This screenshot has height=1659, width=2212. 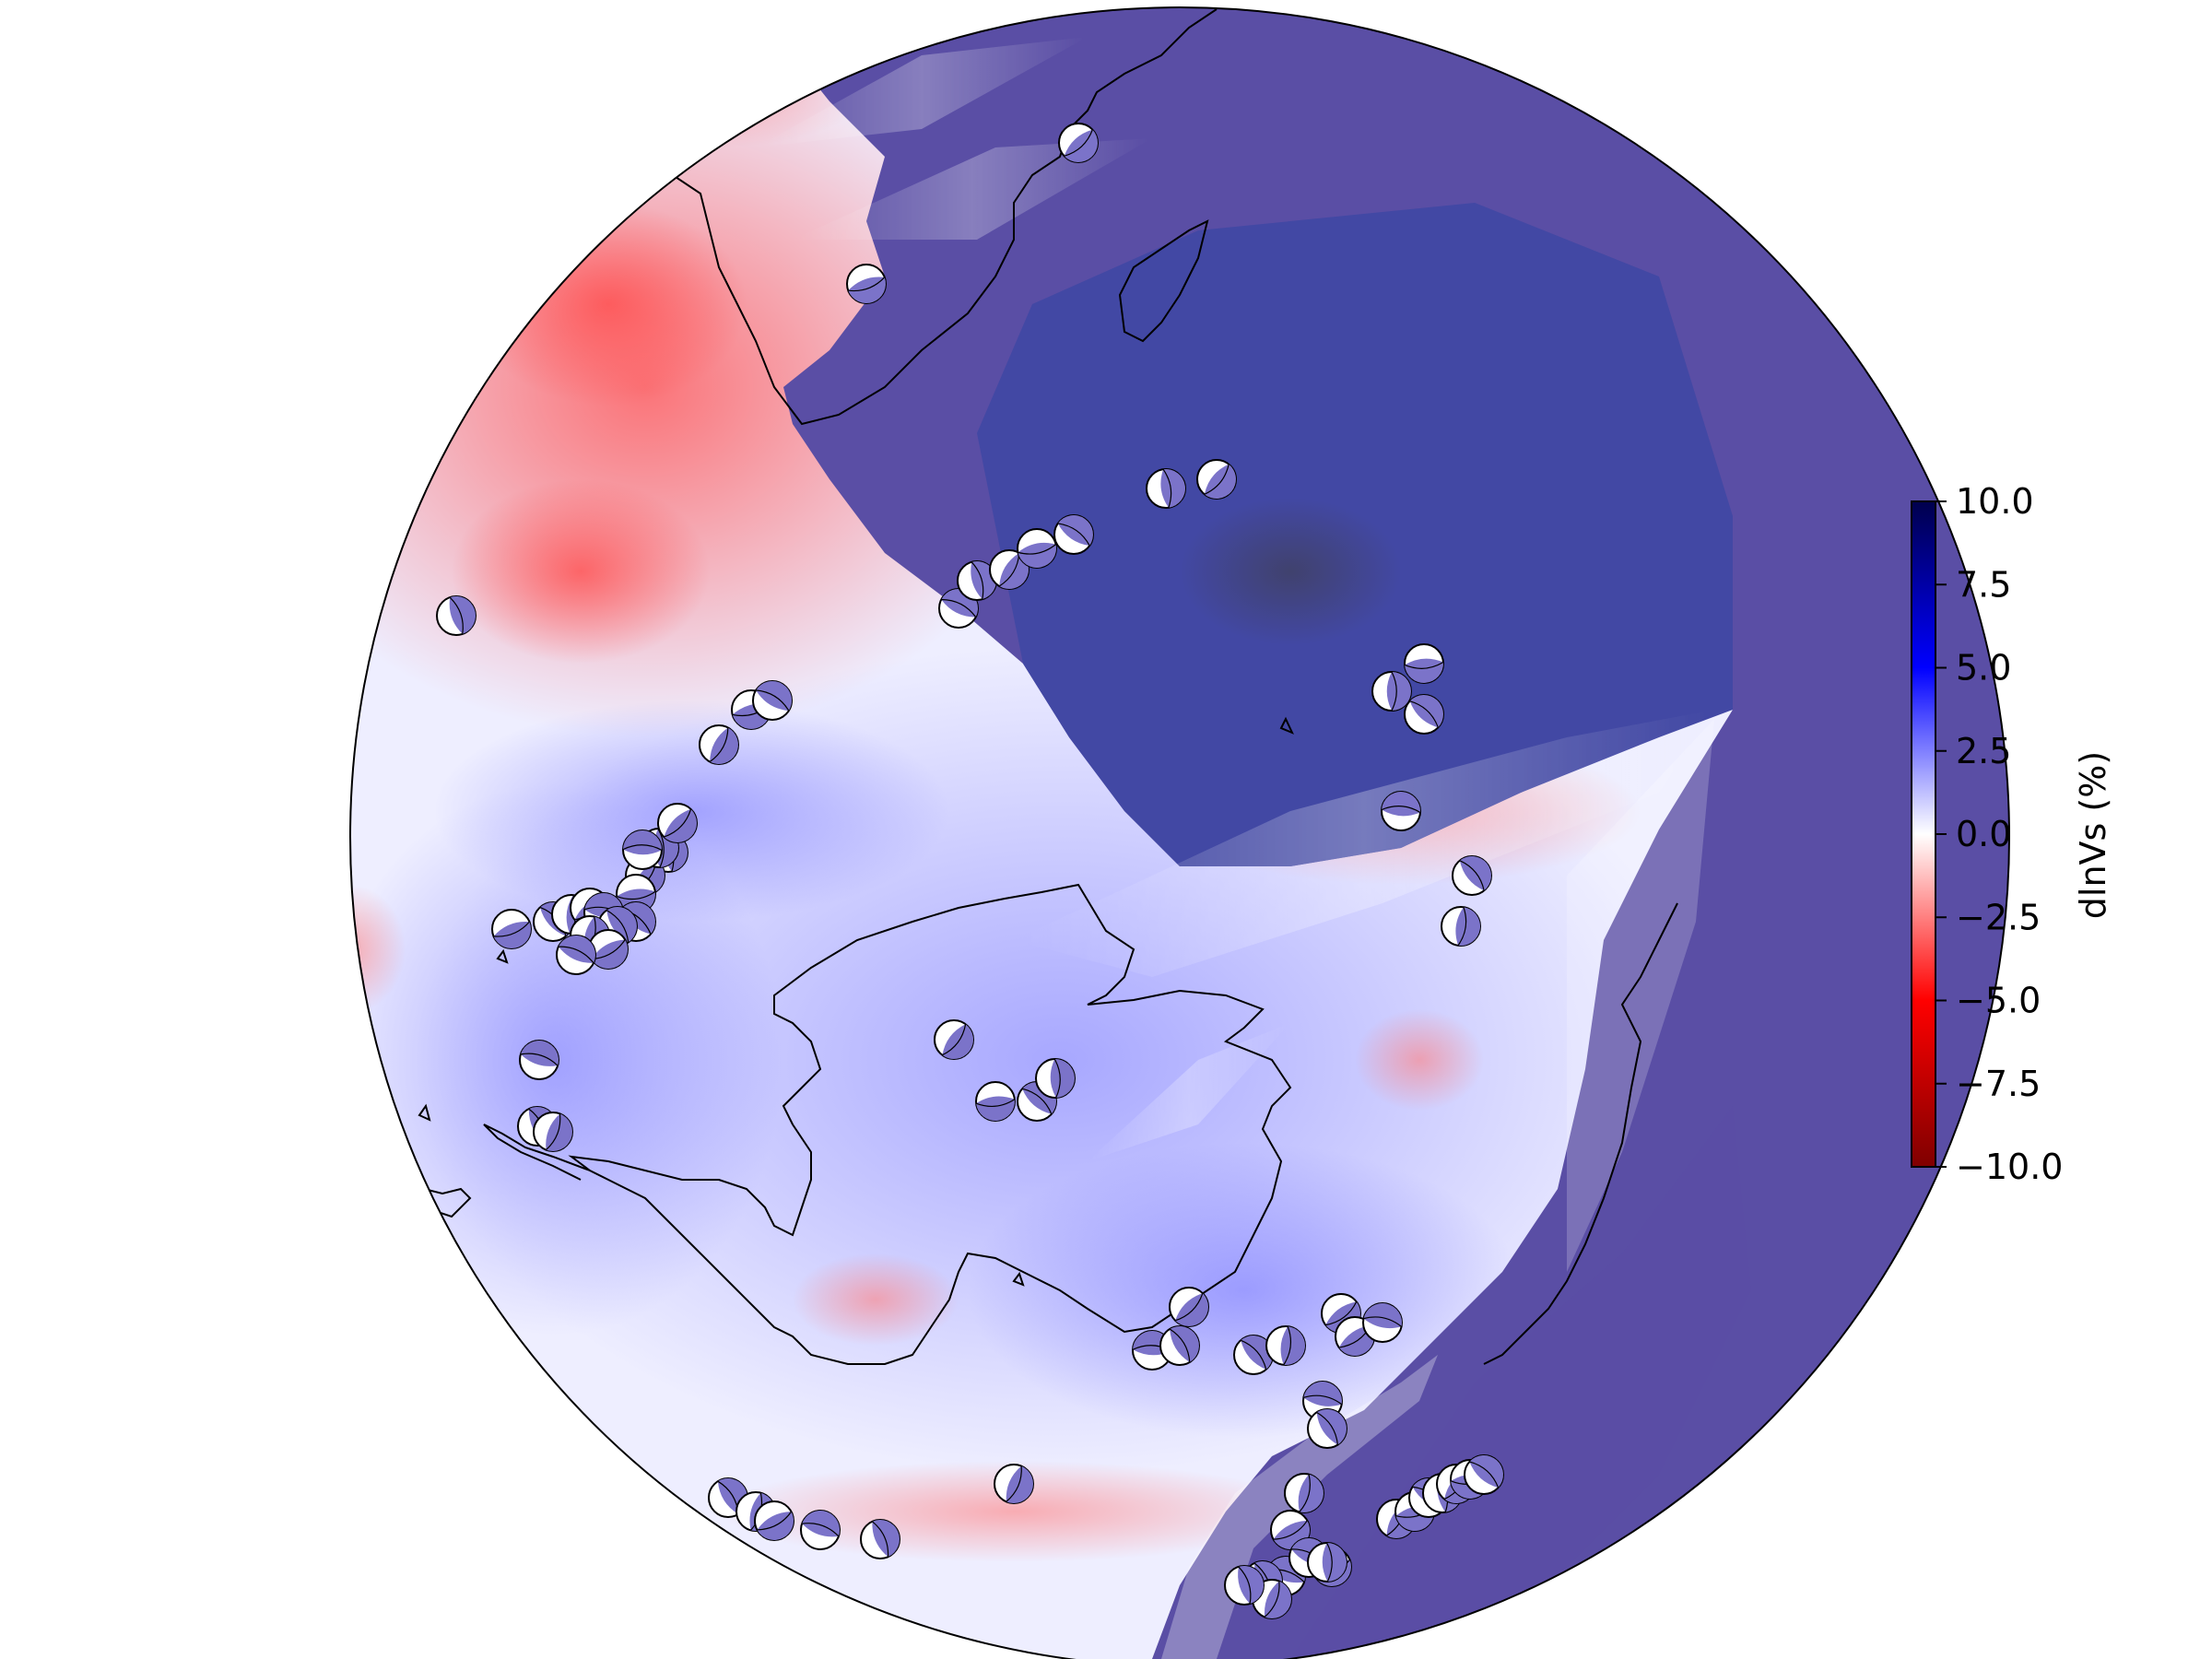 I want to click on colorbar-tick-label: 10.0, so click(x=1995, y=501).